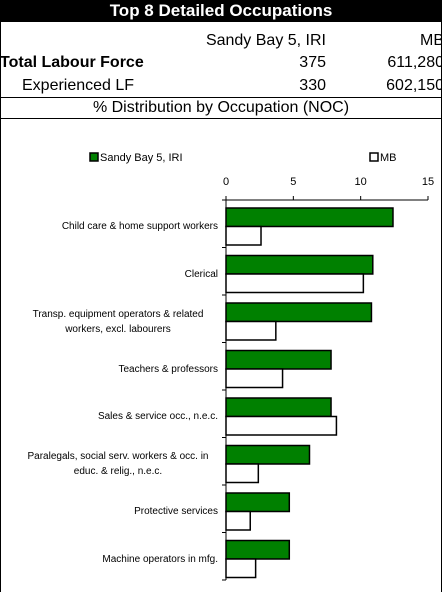 The height and width of the screenshot is (592, 442). Describe the element at coordinates (431, 40) in the screenshot. I see `column-header: MB` at that location.